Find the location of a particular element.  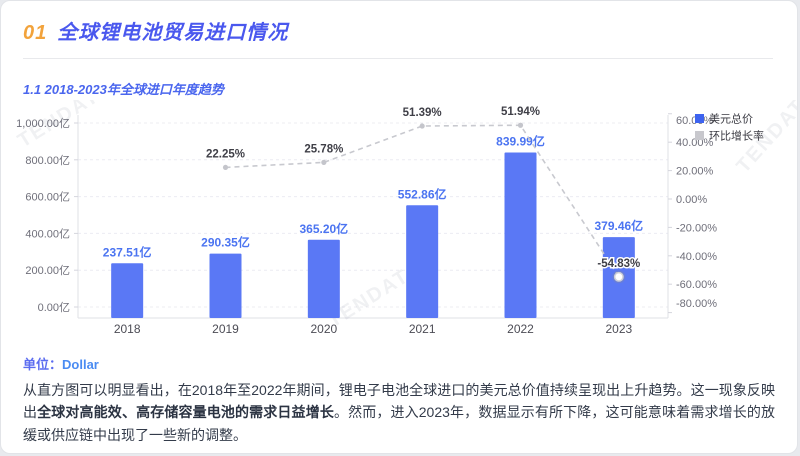

page-title: 01 全球锂电池贸易进口情况 is located at coordinates (399, 30).